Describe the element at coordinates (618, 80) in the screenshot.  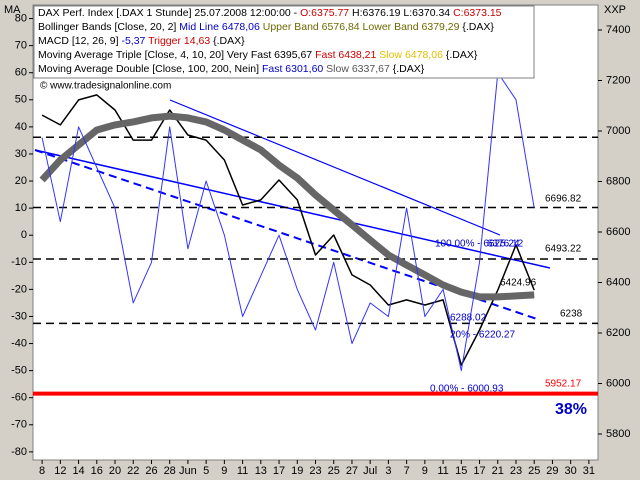
I see `y-tick-label: 7200` at that location.